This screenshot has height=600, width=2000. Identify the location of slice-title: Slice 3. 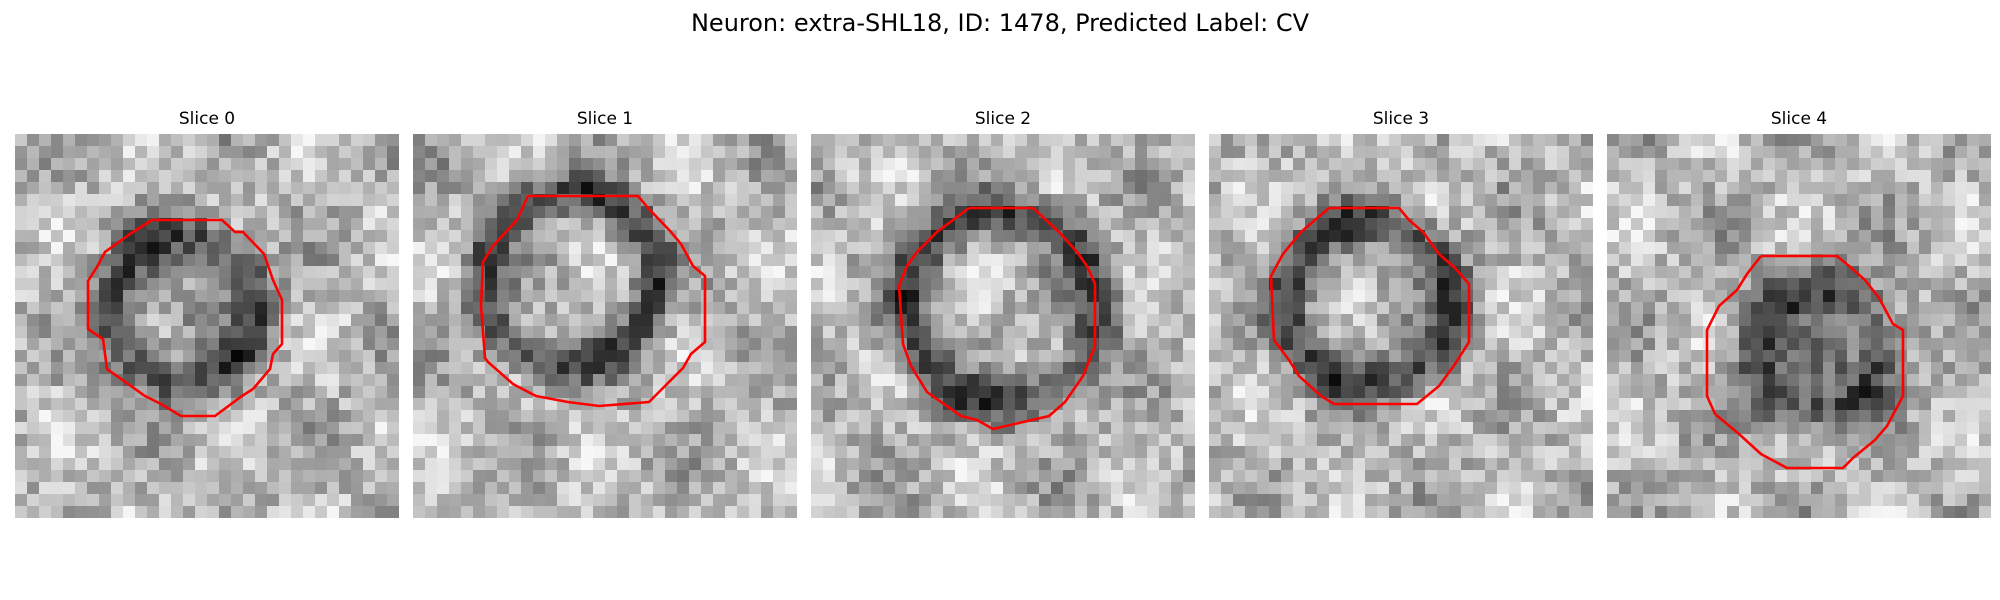
(1401, 119).